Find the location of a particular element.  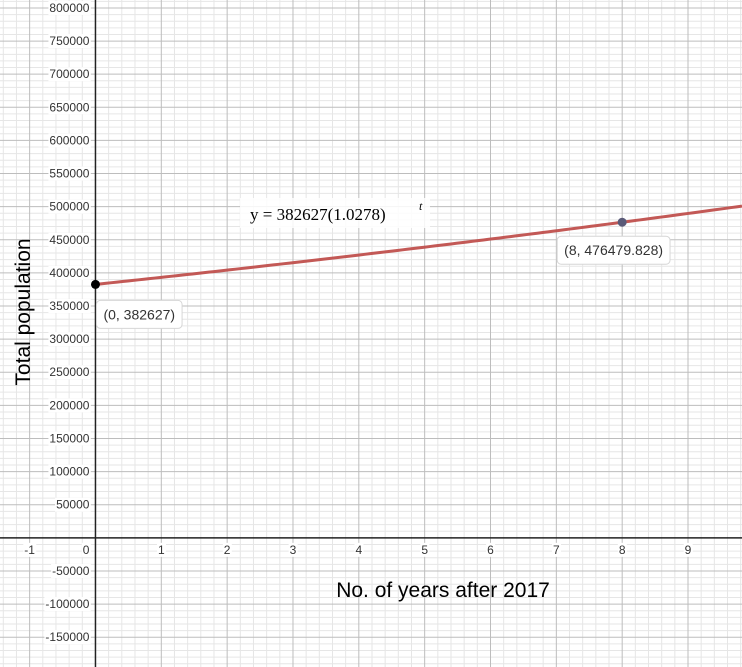

y-tick-label: 750000 is located at coordinates (69, 41).